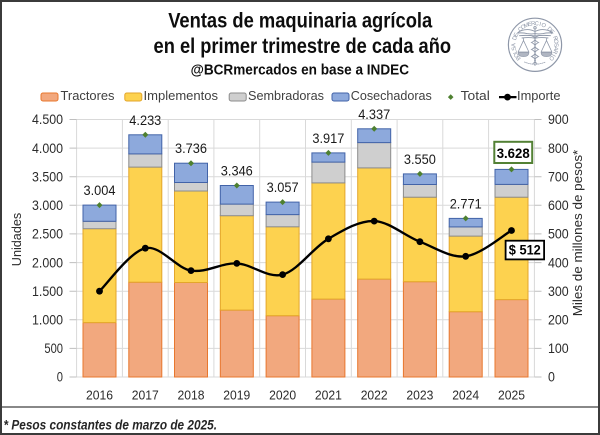 Image resolution: width=600 pixels, height=435 pixels. I want to click on svg-text: 2022, so click(374, 394).